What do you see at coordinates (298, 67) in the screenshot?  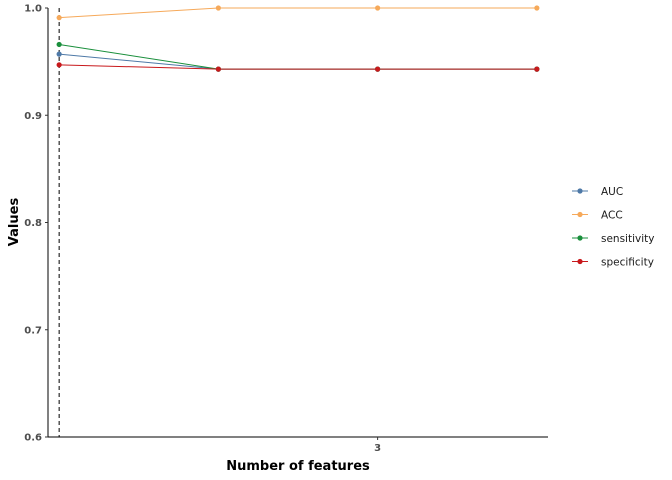 I see `series-line-specificity` at bounding box center [298, 67].